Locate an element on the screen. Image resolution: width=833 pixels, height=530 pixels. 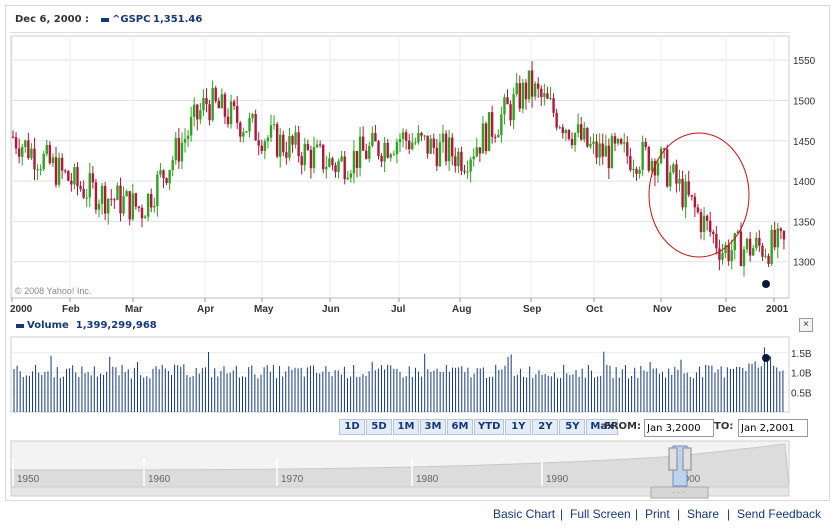
header-date: Dec 6, 2000 : is located at coordinates (52, 19).